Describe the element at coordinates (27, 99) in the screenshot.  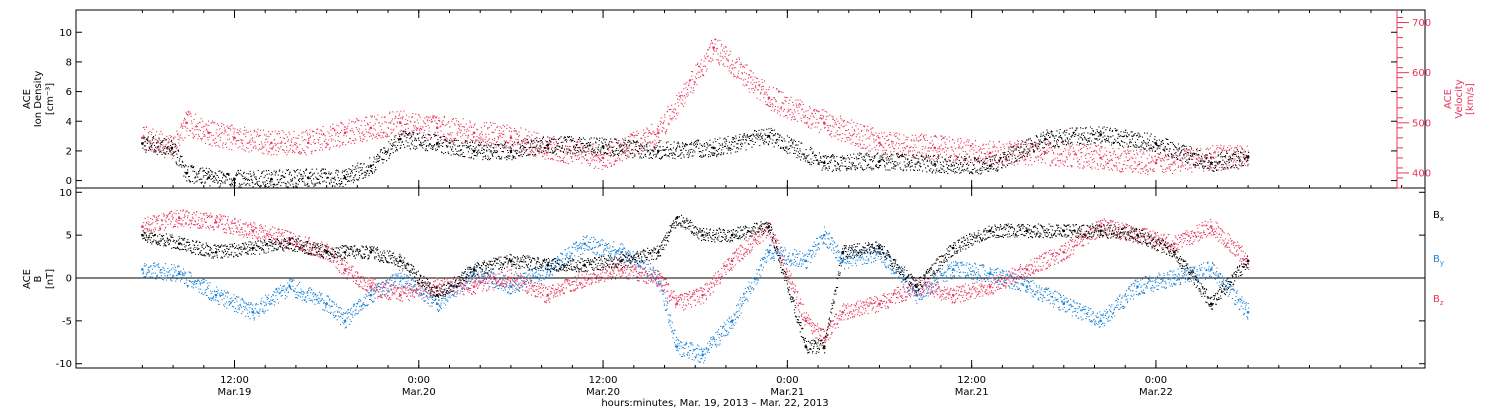
I see `density-ylabel-line-1: ACE` at that location.